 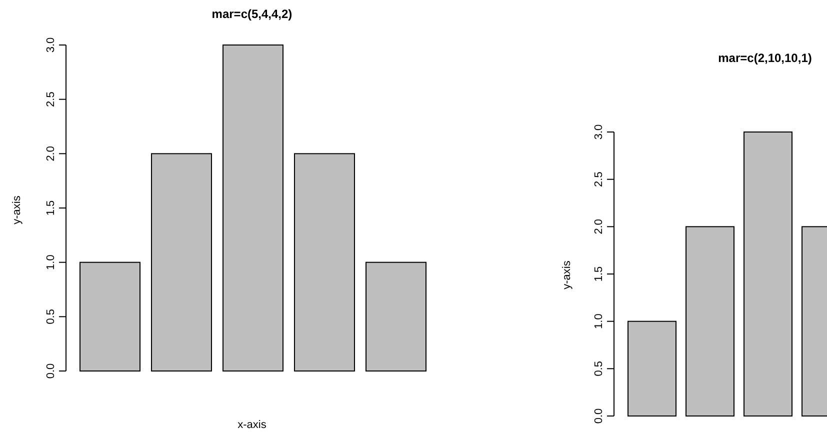 I want to click on chart-title: mar=c(5,4,4,2), so click(x=252, y=14).